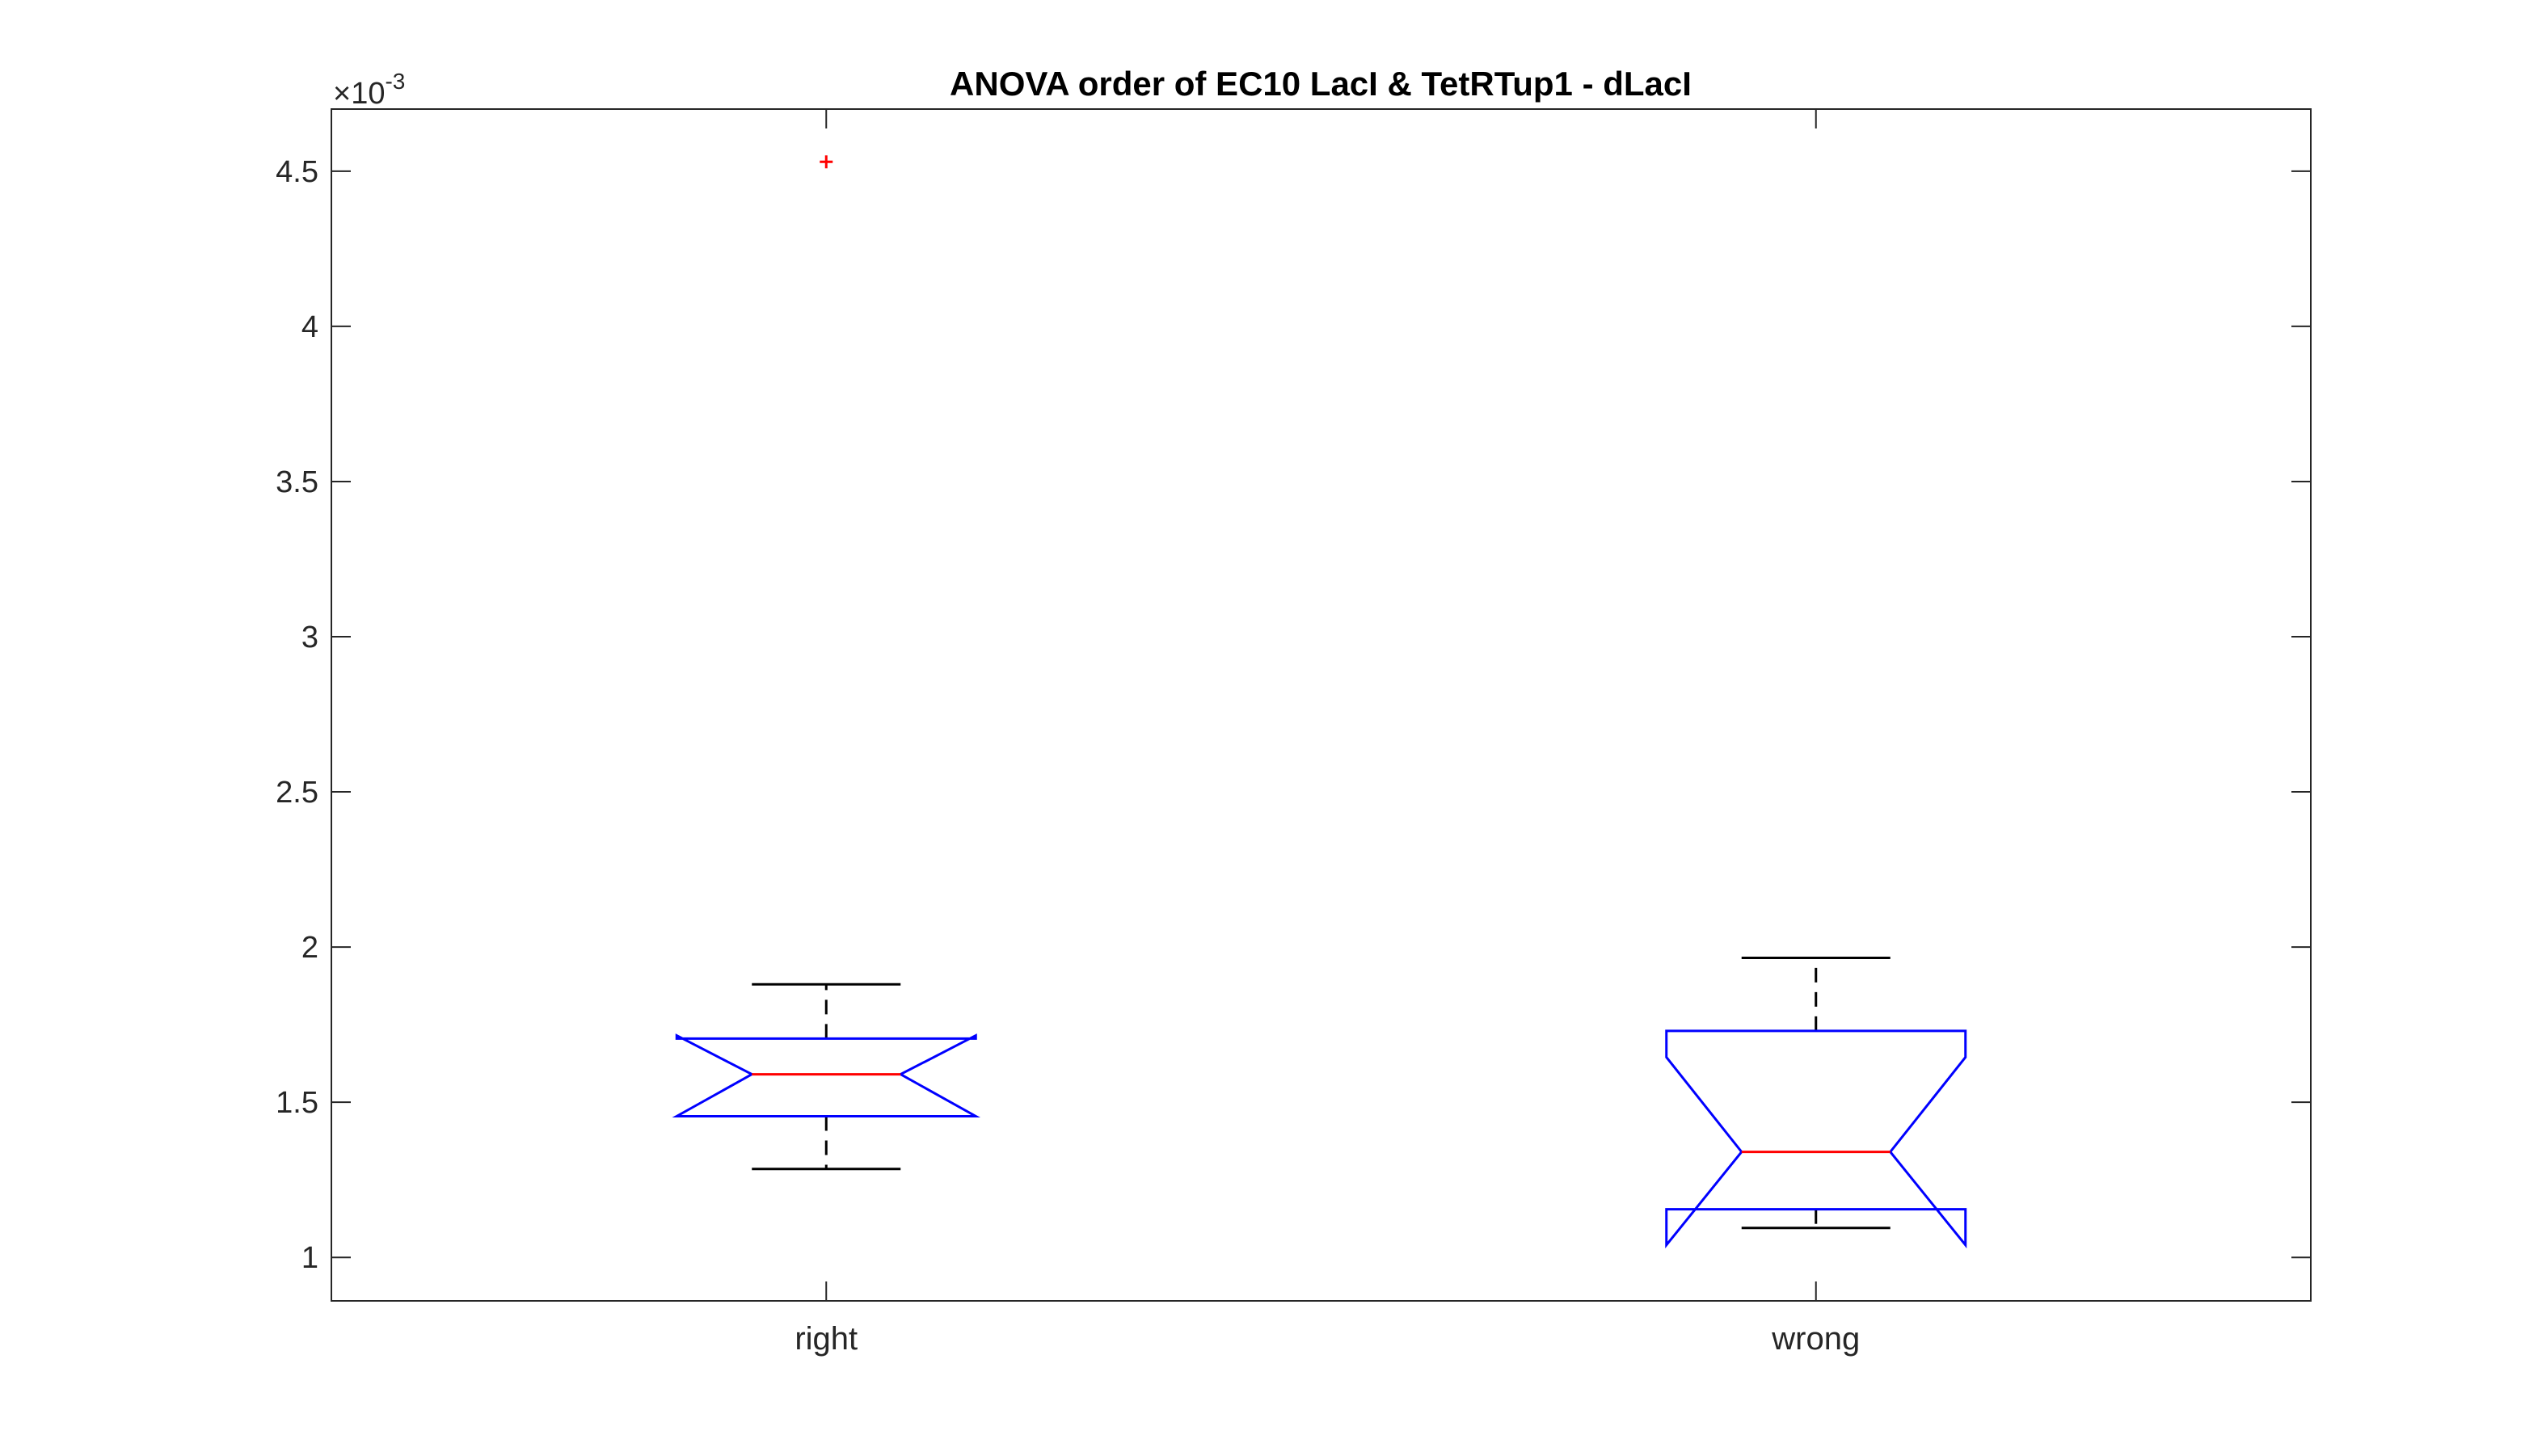 This screenshot has width=2546, height=1456. Describe the element at coordinates (826, 1339) in the screenshot. I see `x-tick-label-right: right` at that location.